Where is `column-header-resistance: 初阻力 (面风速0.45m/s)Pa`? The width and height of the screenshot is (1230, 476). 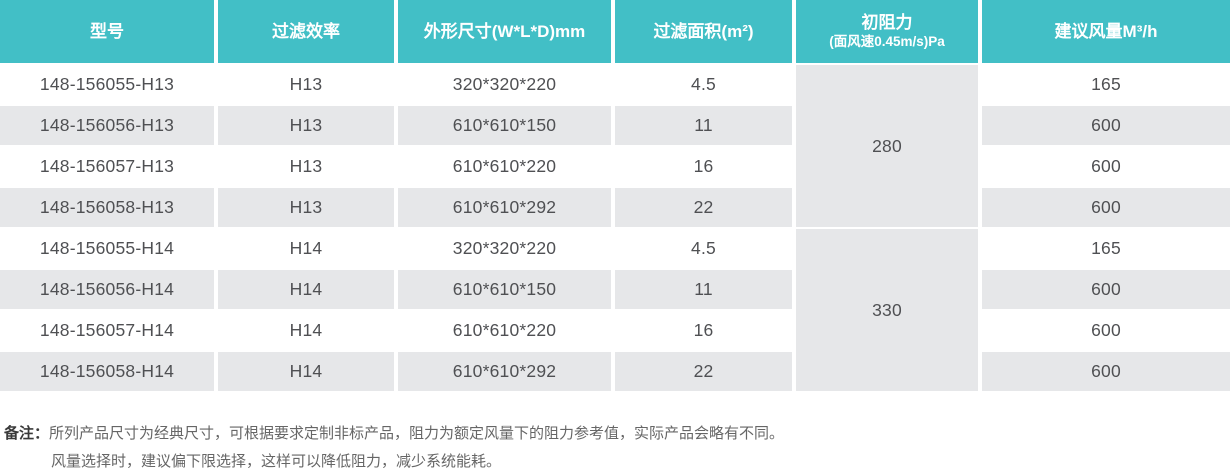 column-header-resistance: 初阻力 (面风速0.45m/s)Pa is located at coordinates (889, 32).